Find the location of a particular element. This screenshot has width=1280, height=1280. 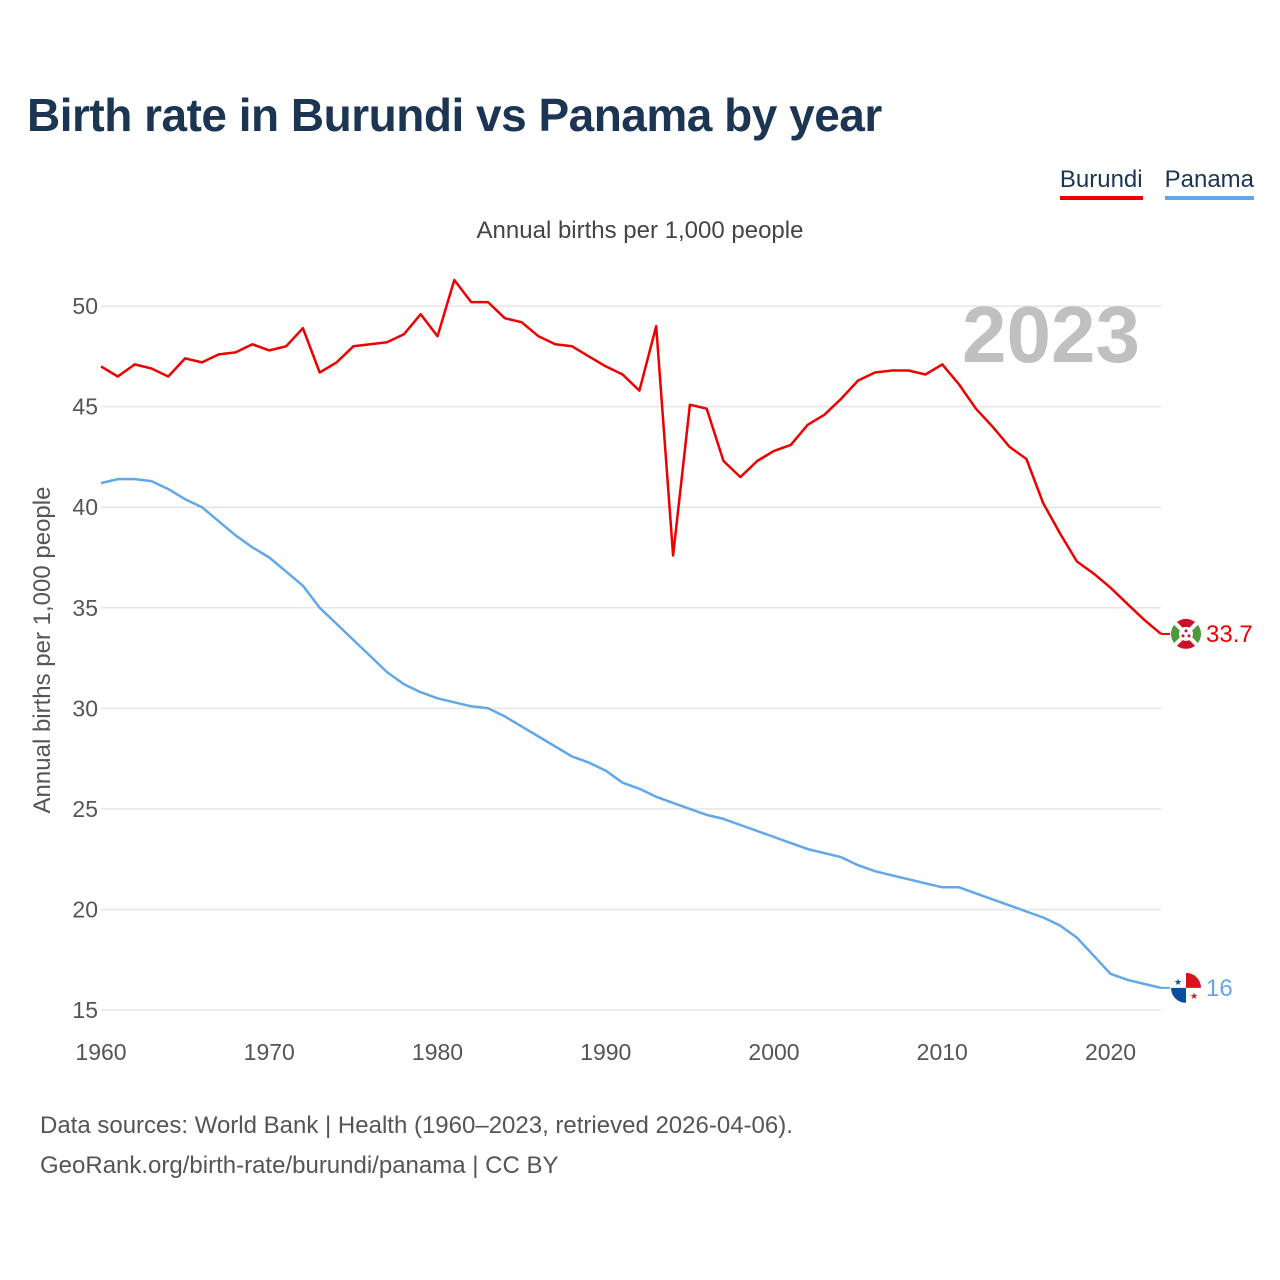

chart-title: Birth rate in Burundi vs Panama by year is located at coordinates (454, 115).